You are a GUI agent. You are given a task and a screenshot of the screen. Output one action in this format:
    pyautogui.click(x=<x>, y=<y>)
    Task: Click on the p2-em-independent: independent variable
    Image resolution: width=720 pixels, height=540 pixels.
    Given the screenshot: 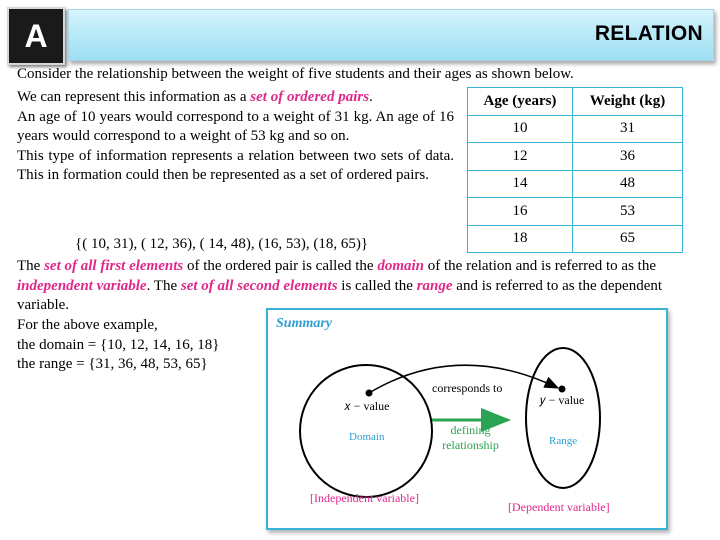 What is the action you would take?
    pyautogui.click(x=82, y=285)
    